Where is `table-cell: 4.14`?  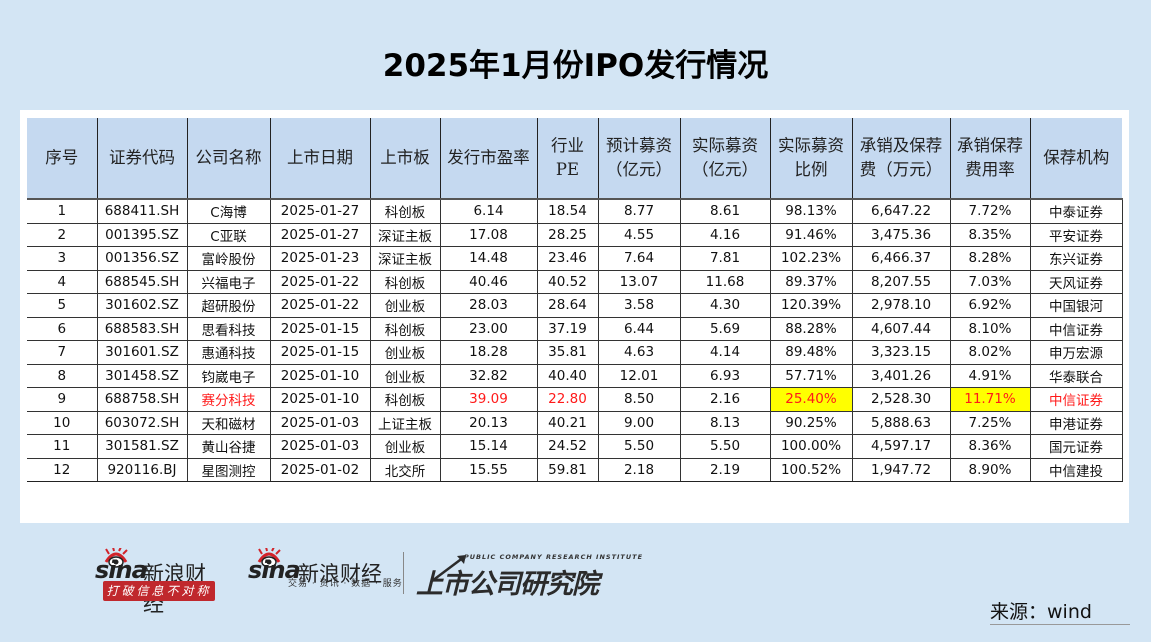 table-cell: 4.14 is located at coordinates (725, 352).